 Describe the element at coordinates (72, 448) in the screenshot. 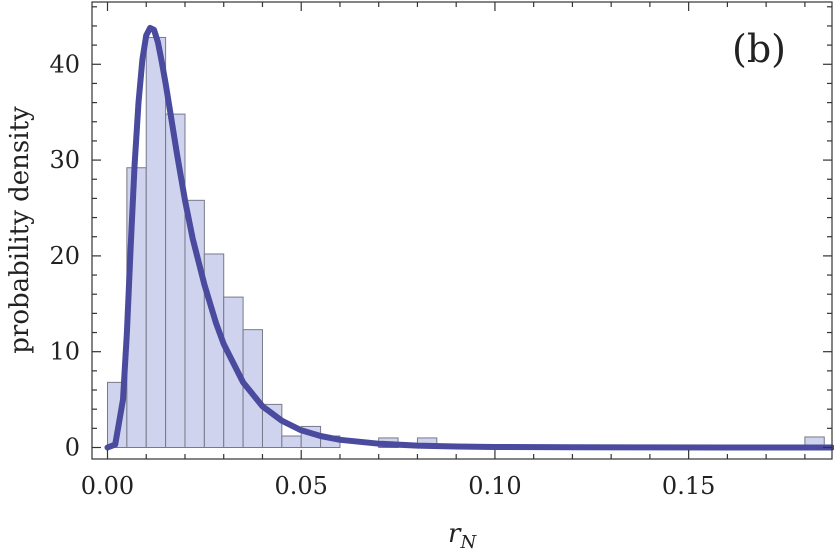

I see `y-tick-label: 0` at that location.